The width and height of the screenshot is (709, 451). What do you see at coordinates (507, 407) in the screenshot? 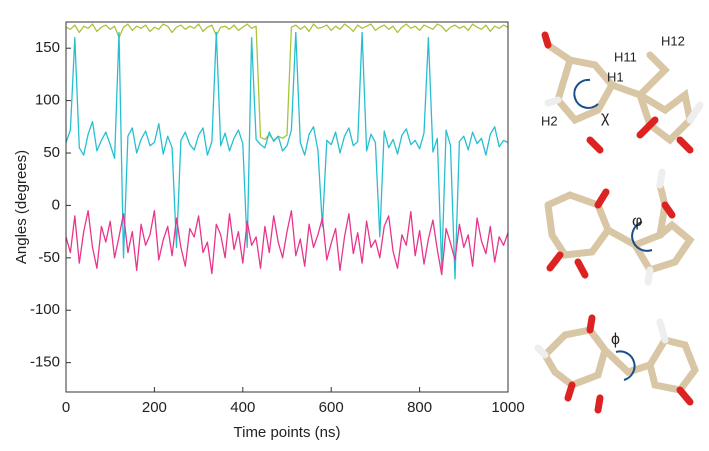
I see `x-tick-label: 1000` at bounding box center [507, 407].